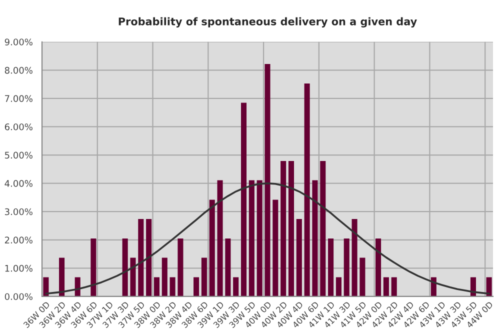 Image resolution: width=500 pixels, height=335 pixels. I want to click on y-tick-label: 7.00%, so click(18, 98).